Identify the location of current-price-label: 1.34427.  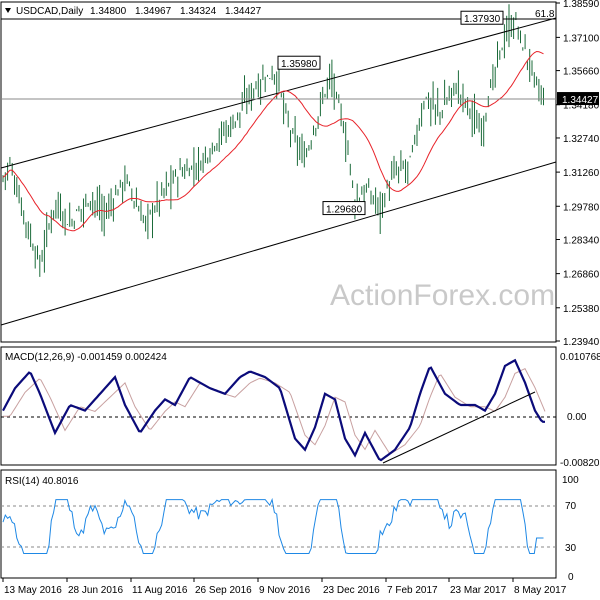
(580, 100).